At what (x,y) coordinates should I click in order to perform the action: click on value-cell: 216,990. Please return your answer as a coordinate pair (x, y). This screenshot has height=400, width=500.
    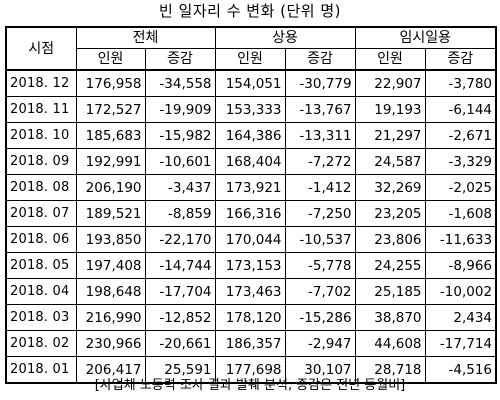
    Looking at the image, I should click on (110, 317).